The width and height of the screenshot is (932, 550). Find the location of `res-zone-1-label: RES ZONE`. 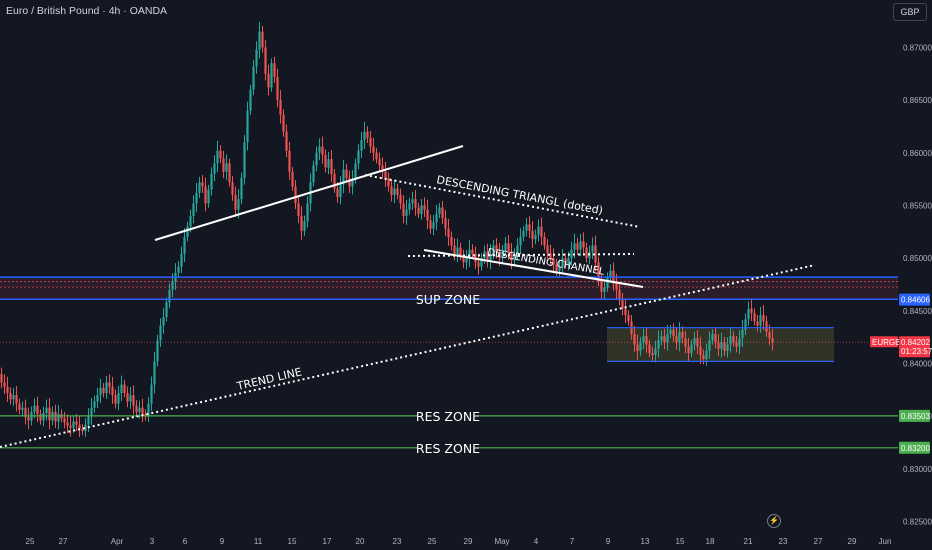

res-zone-1-label: RES ZONE is located at coordinates (448, 416).